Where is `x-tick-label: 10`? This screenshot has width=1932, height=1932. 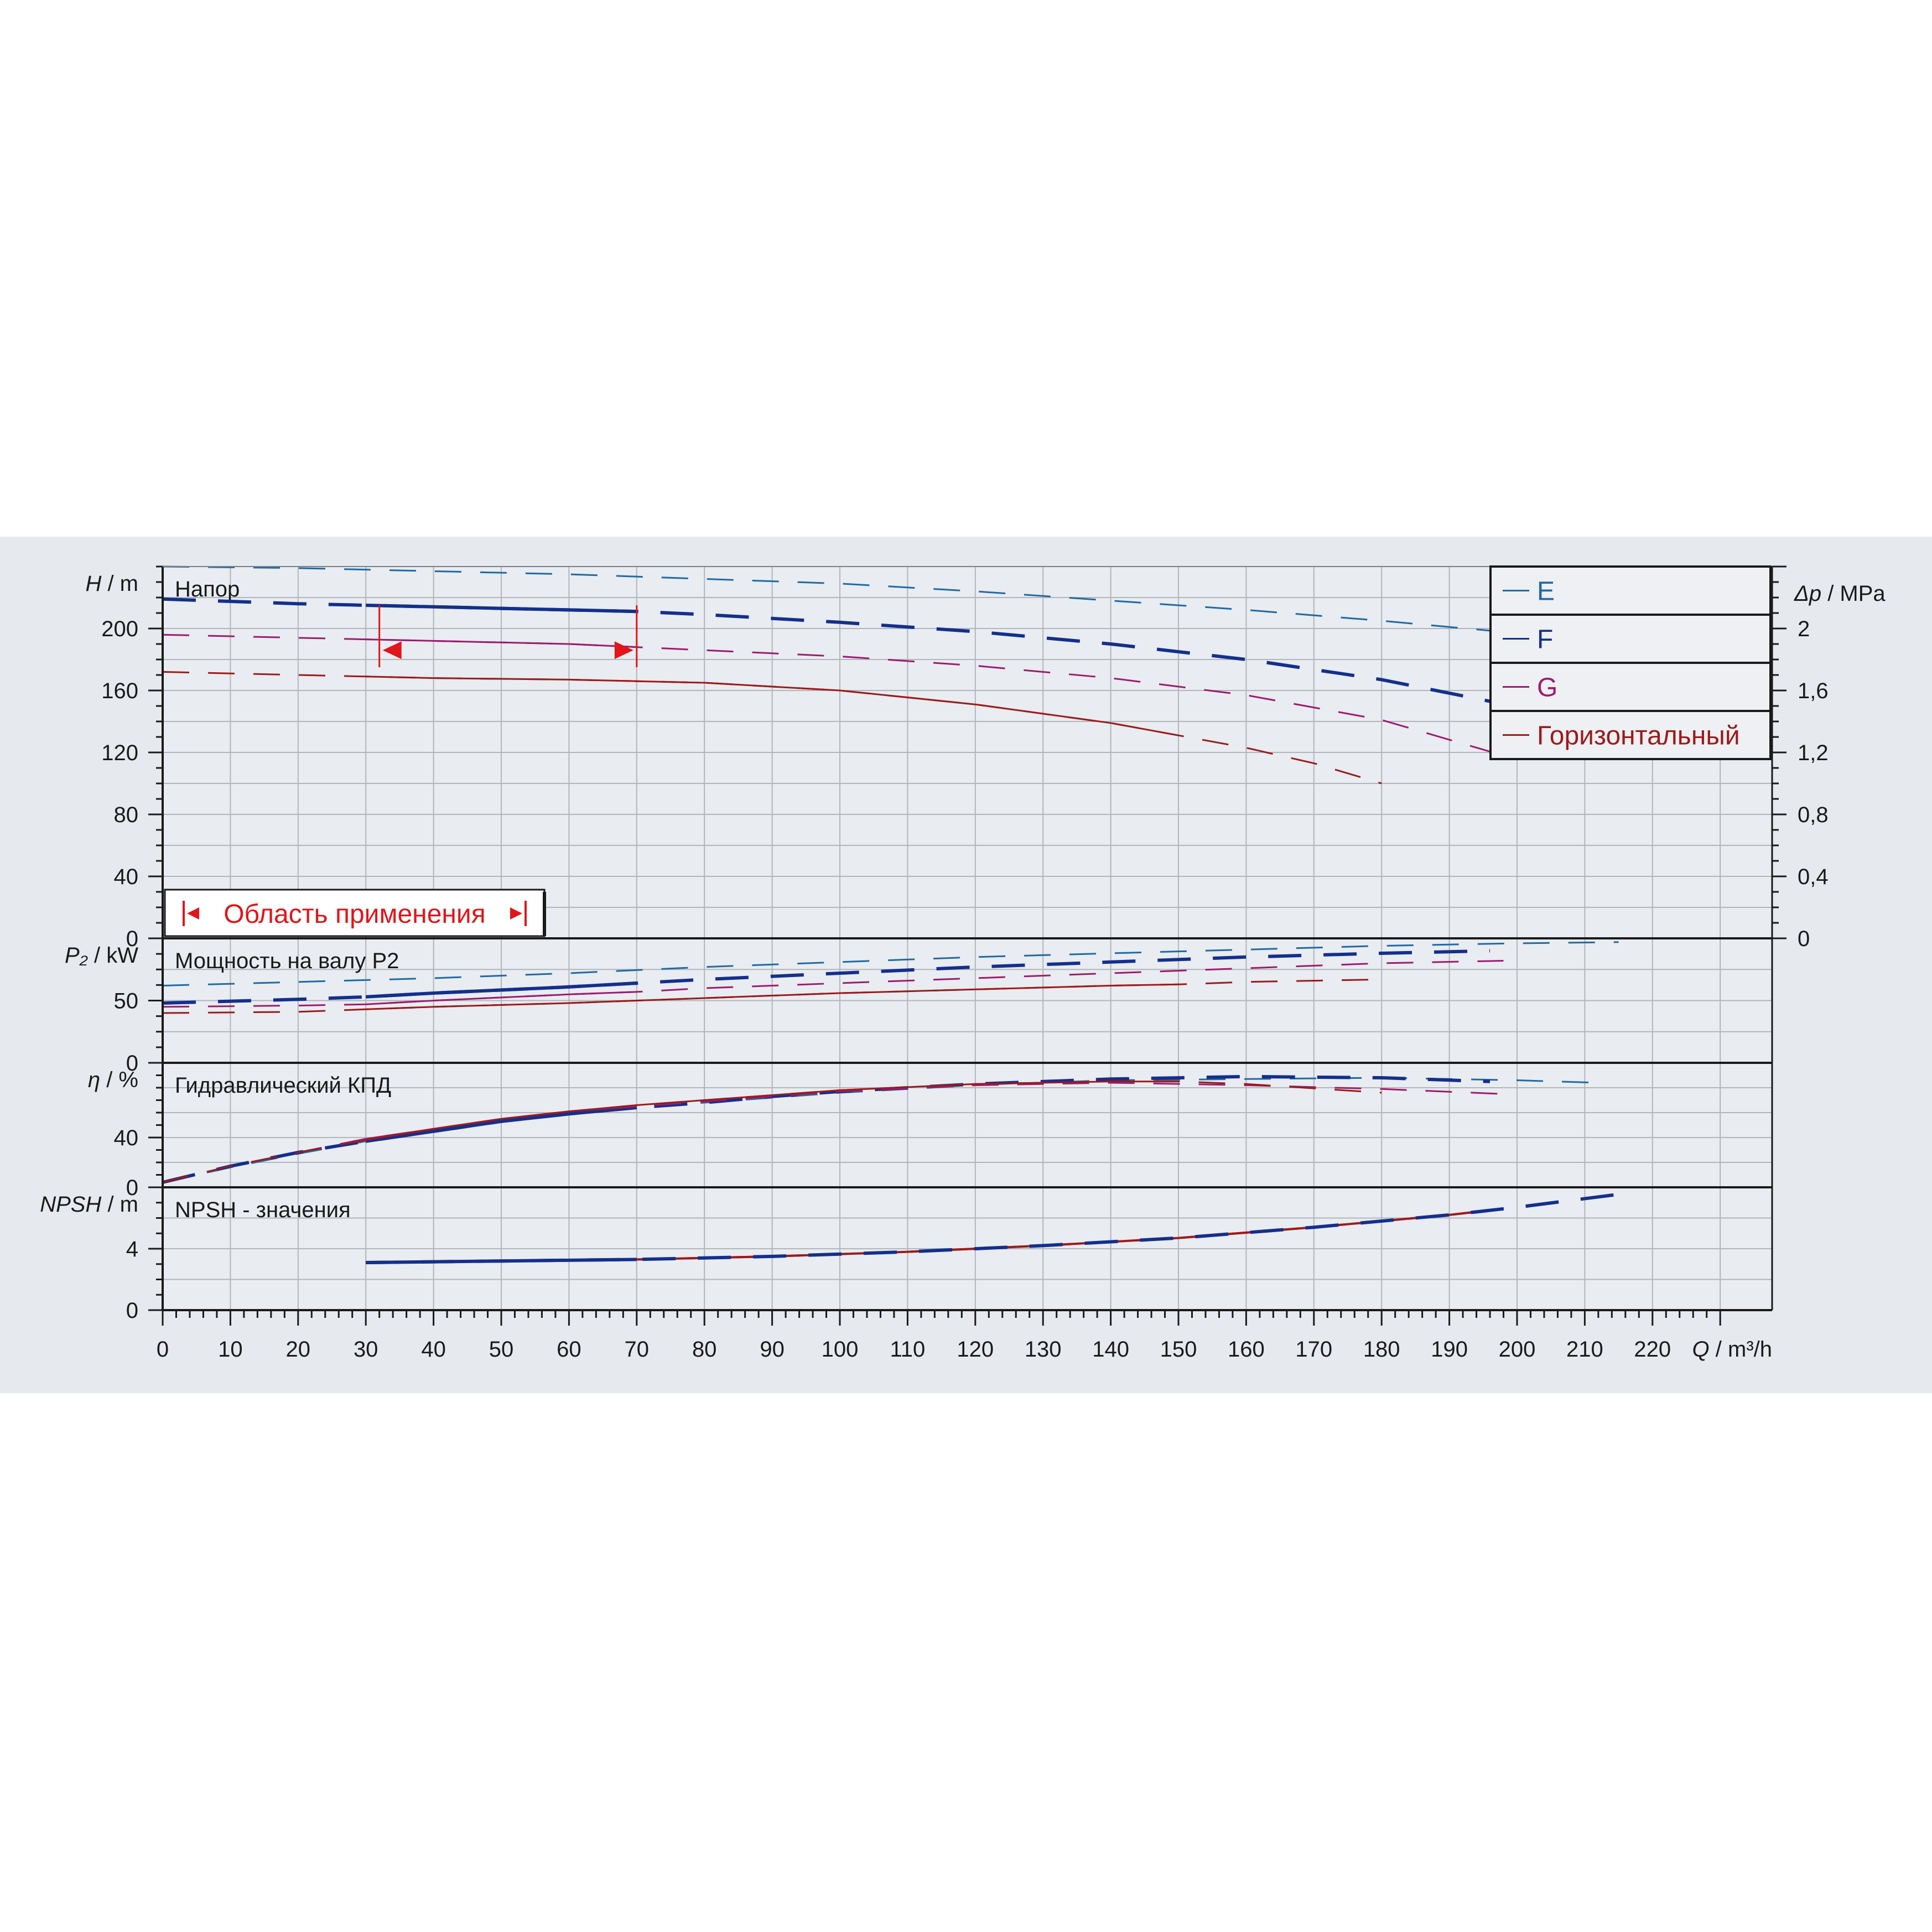
x-tick-label: 10 is located at coordinates (231, 1349).